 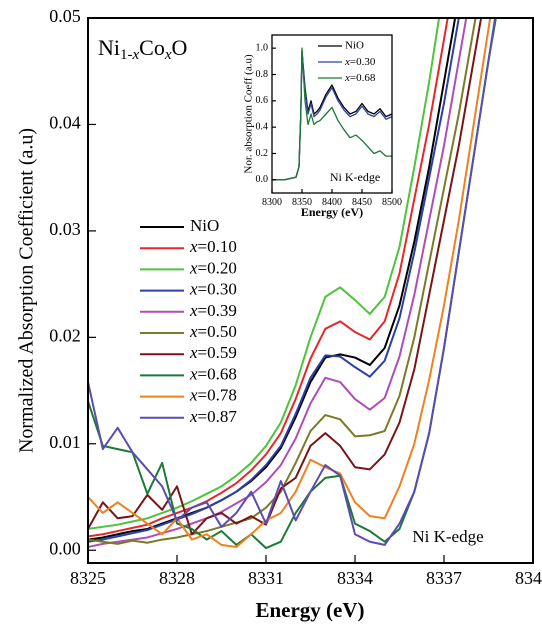 I want to click on x-tick-label: 8500, so click(x=392, y=202).